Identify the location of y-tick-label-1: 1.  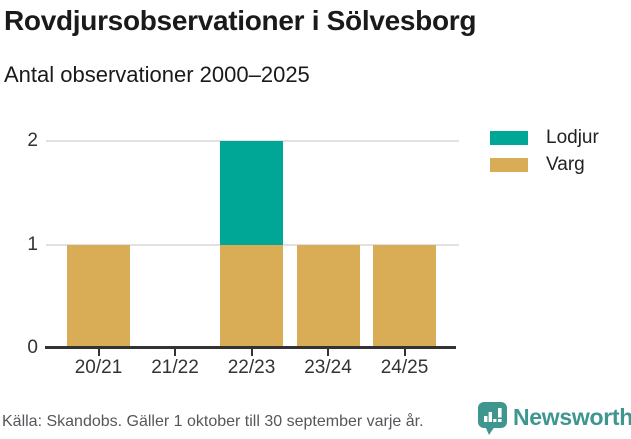
(32, 244).